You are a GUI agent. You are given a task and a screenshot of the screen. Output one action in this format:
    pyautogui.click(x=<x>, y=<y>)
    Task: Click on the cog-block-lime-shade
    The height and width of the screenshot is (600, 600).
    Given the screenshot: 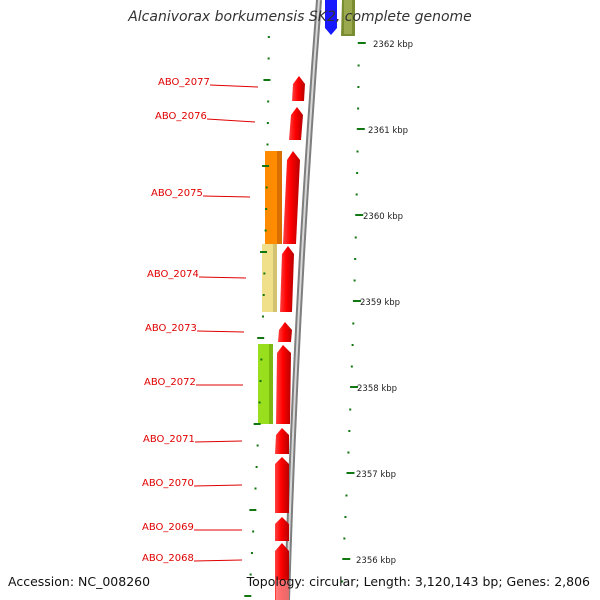 What is the action you would take?
    pyautogui.click(x=271, y=384)
    